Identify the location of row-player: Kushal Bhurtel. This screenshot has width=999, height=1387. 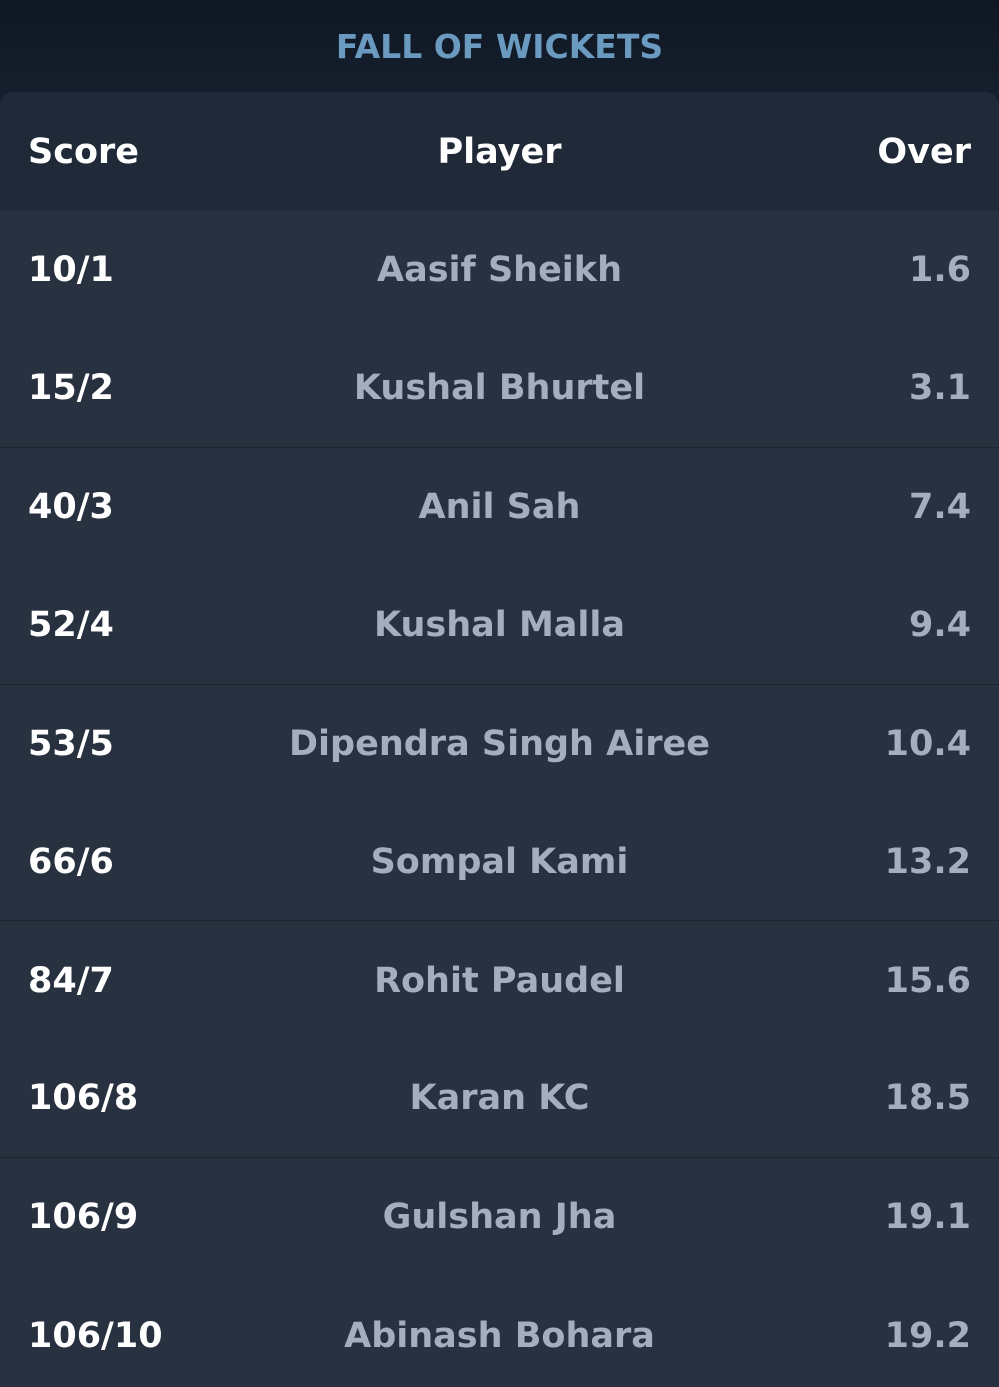
(499, 388).